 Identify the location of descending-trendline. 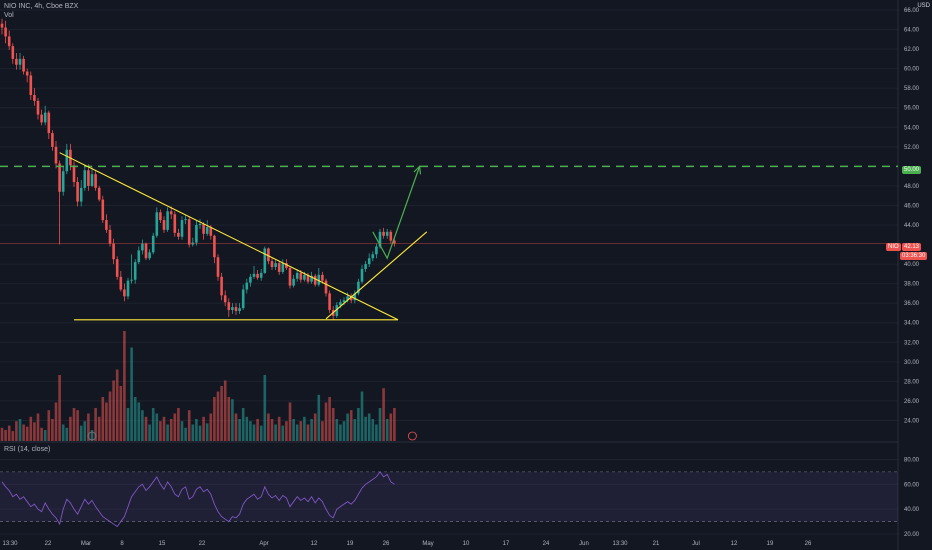
(229, 236).